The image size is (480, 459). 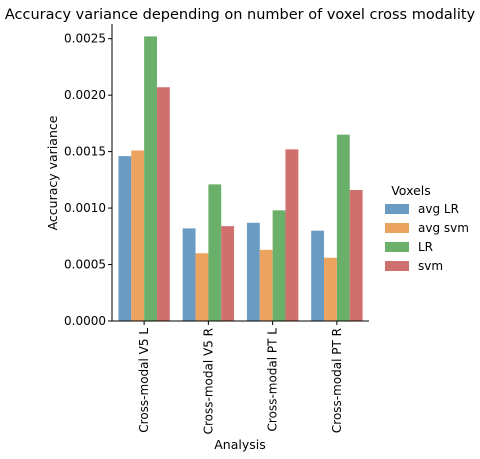 I want to click on y-tick-label: 0.0015, so click(x=85, y=152).